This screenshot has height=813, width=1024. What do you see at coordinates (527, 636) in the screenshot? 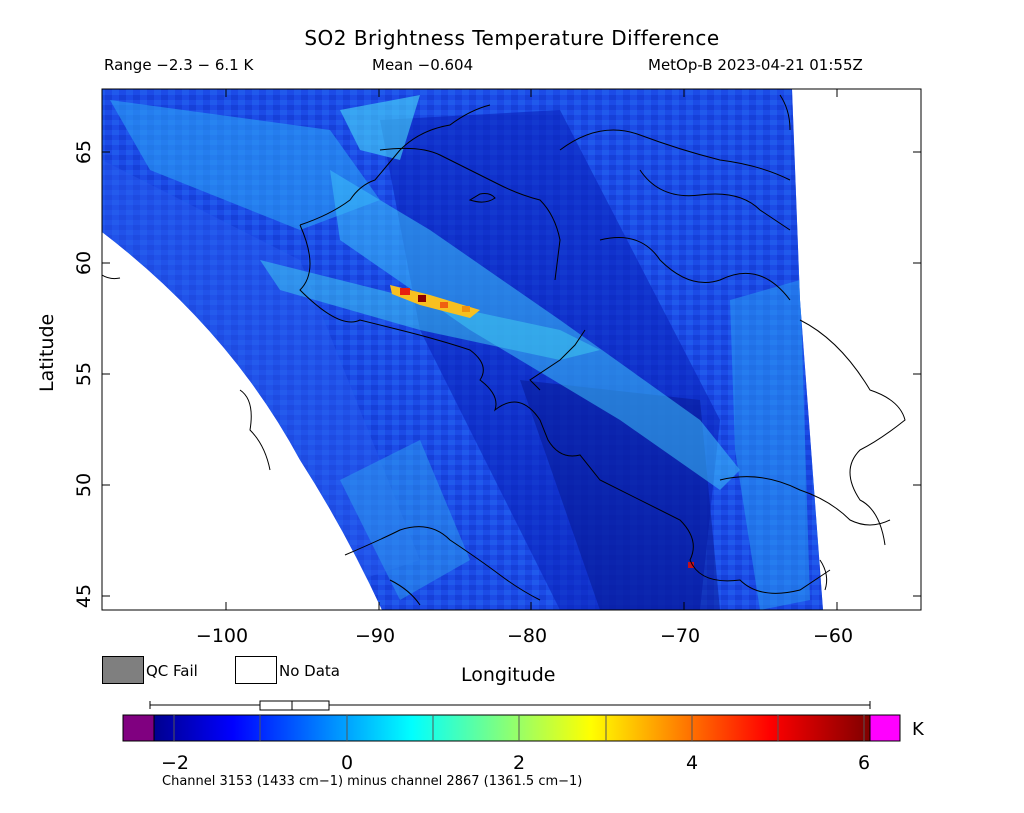
I see `x-tick-label: −80` at bounding box center [527, 636].